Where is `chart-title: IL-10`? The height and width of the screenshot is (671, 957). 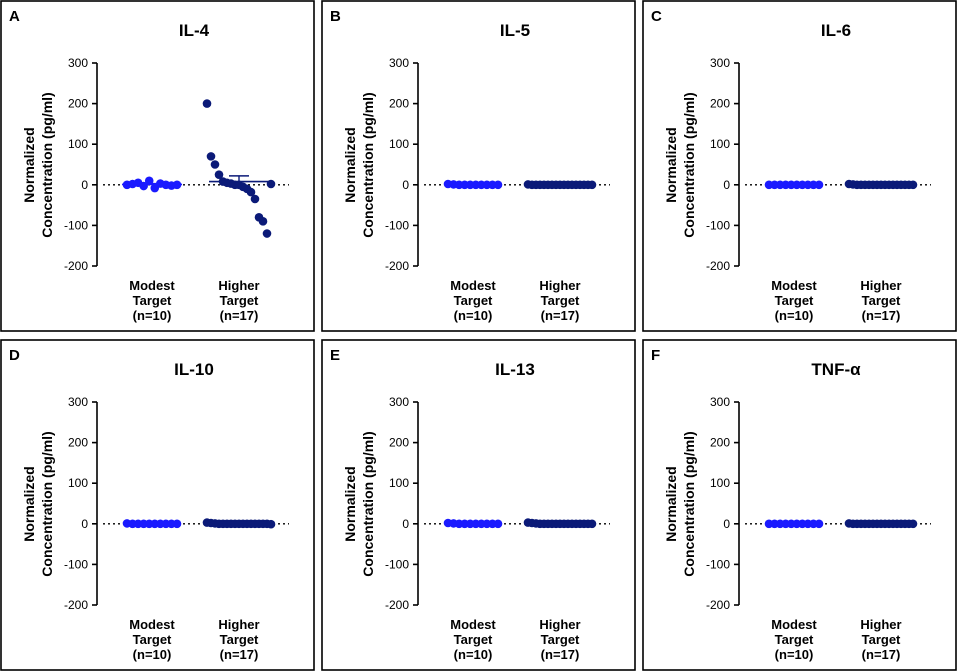 chart-title: IL-10 is located at coordinates (194, 369).